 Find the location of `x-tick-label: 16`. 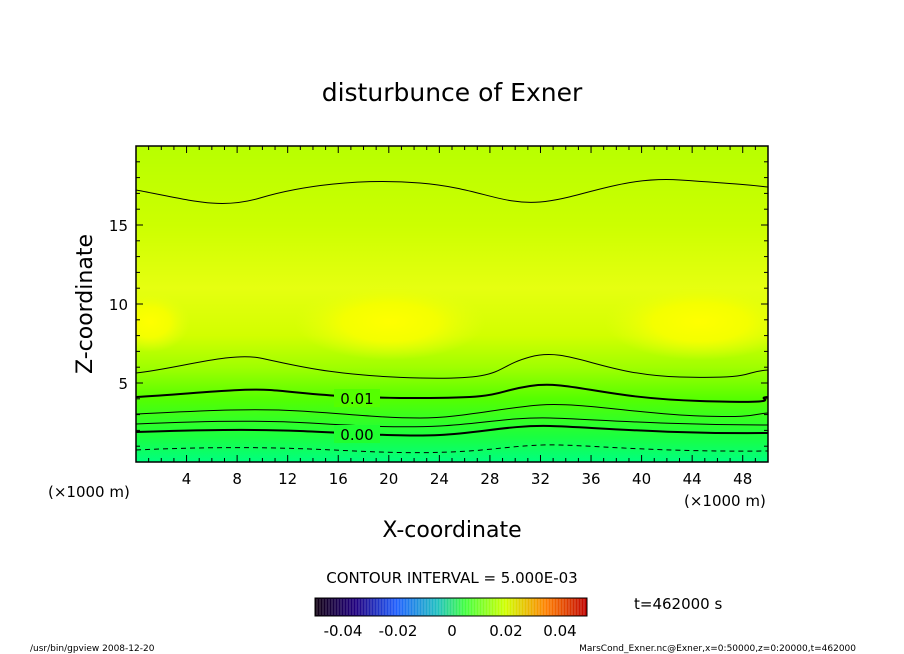

x-tick-label: 16 is located at coordinates (338, 479).